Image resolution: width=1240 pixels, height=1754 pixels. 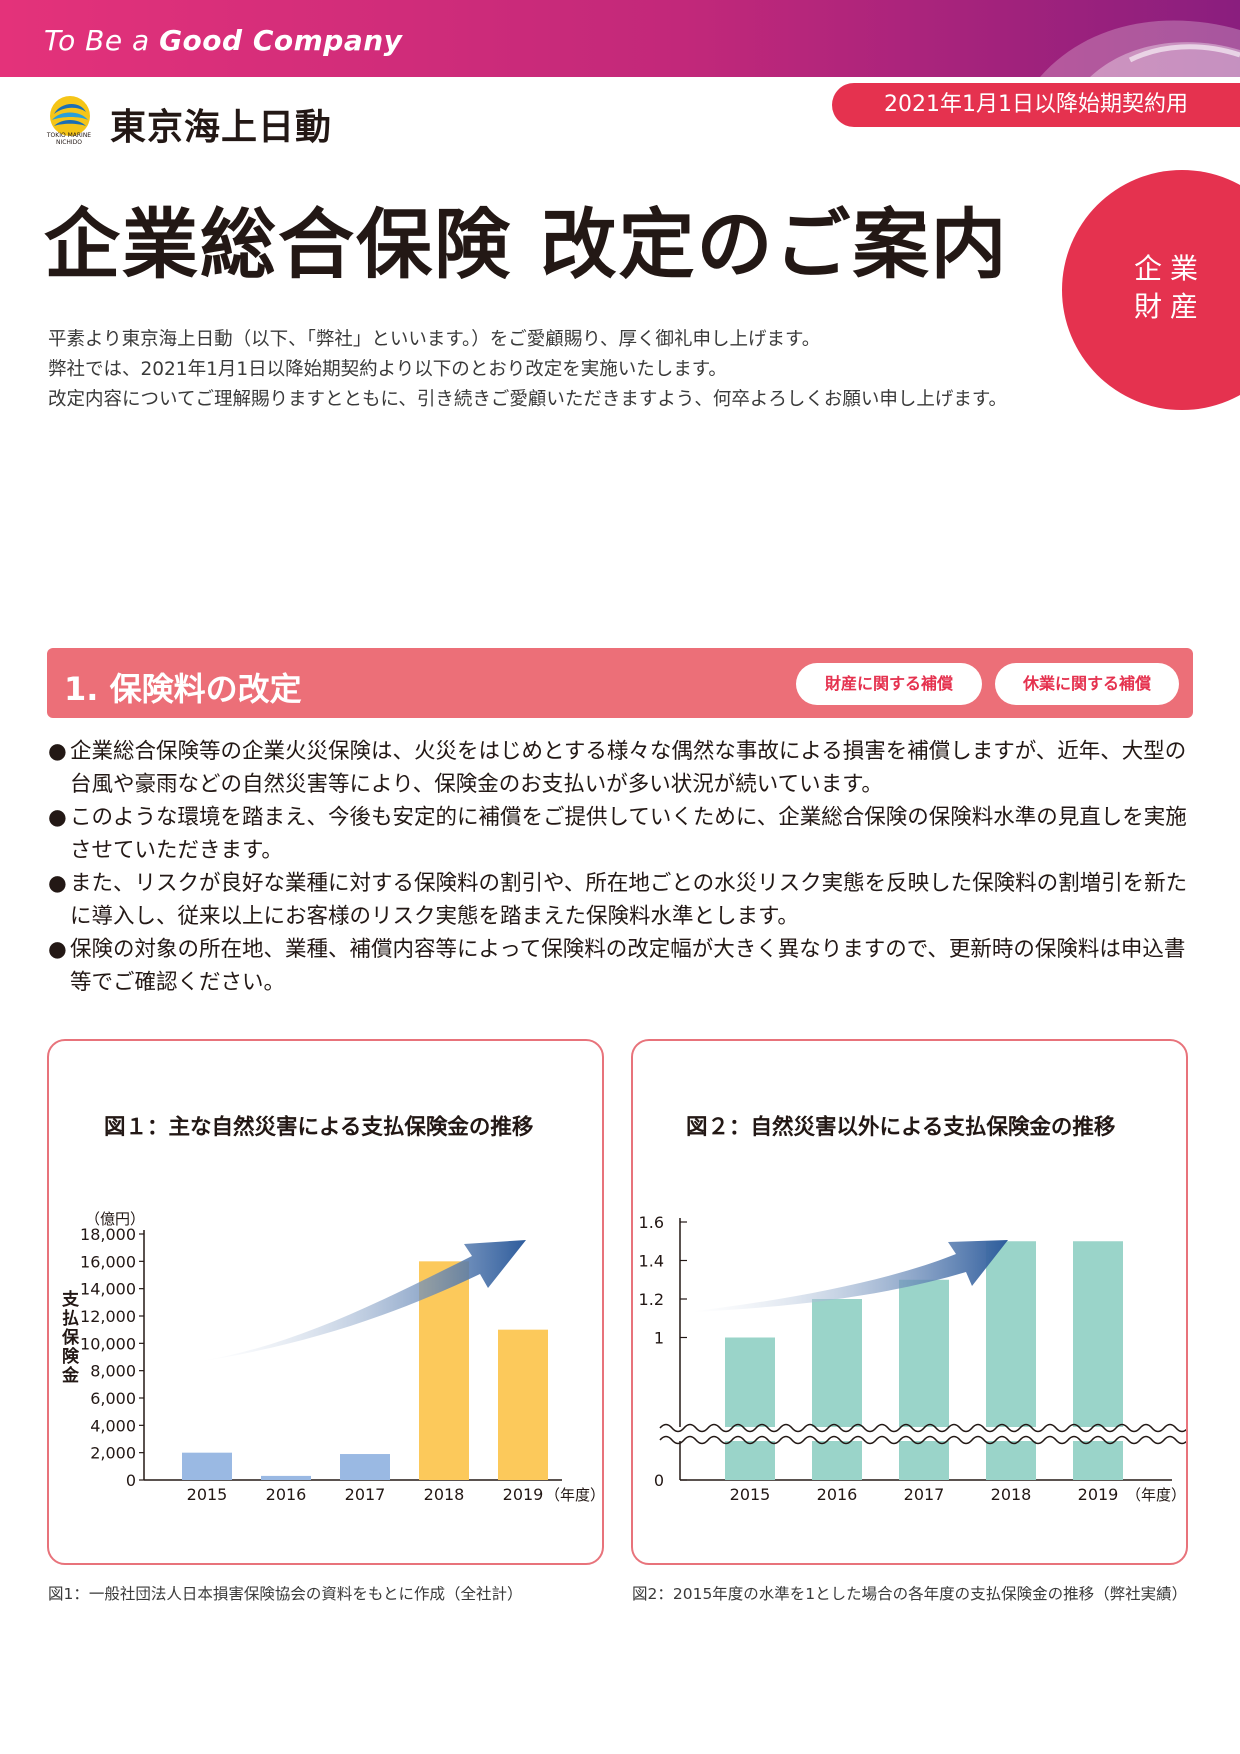 What do you see at coordinates (108, 1289) in the screenshot?
I see `chart1-y-tick-label: 14,000` at bounding box center [108, 1289].